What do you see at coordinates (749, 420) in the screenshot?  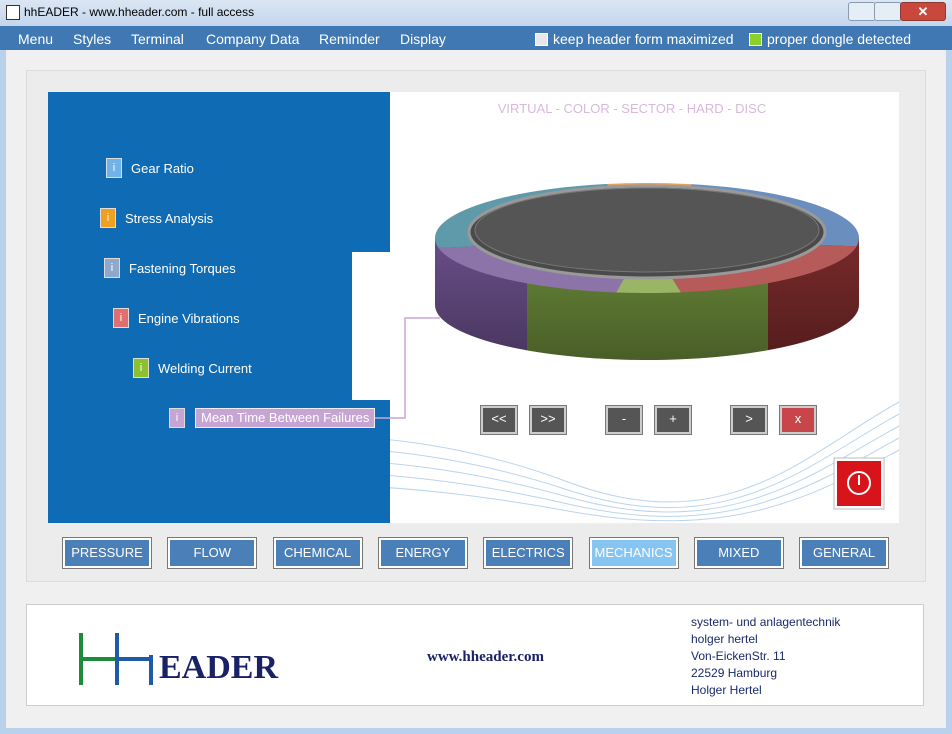 I see `disc-button: >` at bounding box center [749, 420].